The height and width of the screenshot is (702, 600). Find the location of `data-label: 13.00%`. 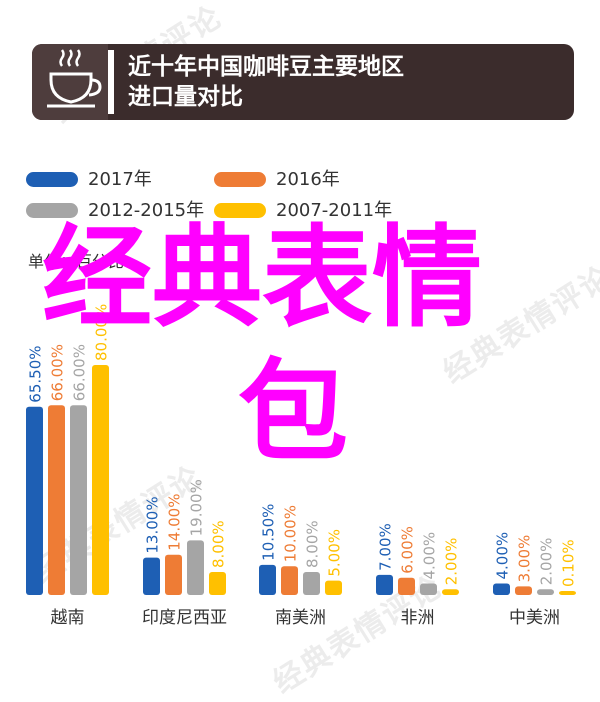

data-label: 13.00% is located at coordinates (153, 524).